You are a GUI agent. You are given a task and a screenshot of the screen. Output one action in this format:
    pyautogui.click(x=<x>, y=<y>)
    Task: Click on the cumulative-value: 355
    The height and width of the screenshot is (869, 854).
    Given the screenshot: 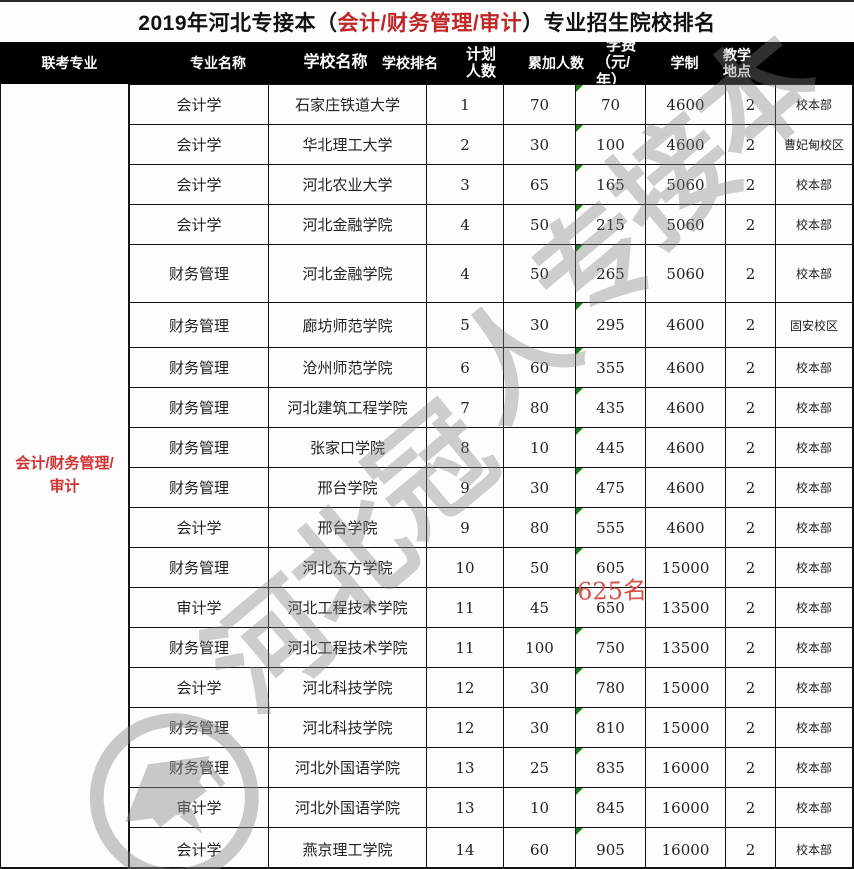 What is the action you would take?
    pyautogui.click(x=610, y=367)
    